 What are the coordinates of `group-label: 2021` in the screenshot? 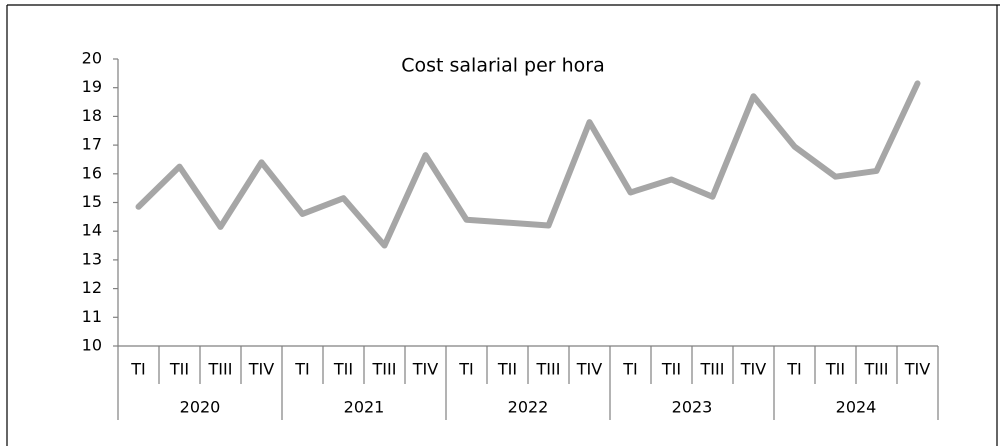 It's located at (364, 407).